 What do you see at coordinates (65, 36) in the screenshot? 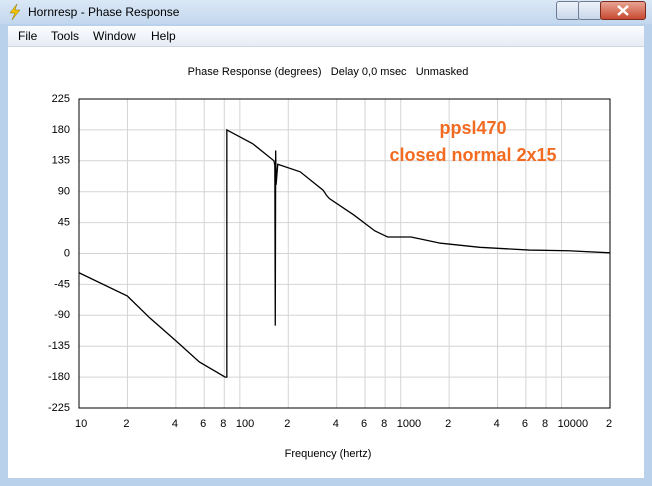
I see `menu-item: Tools` at bounding box center [65, 36].